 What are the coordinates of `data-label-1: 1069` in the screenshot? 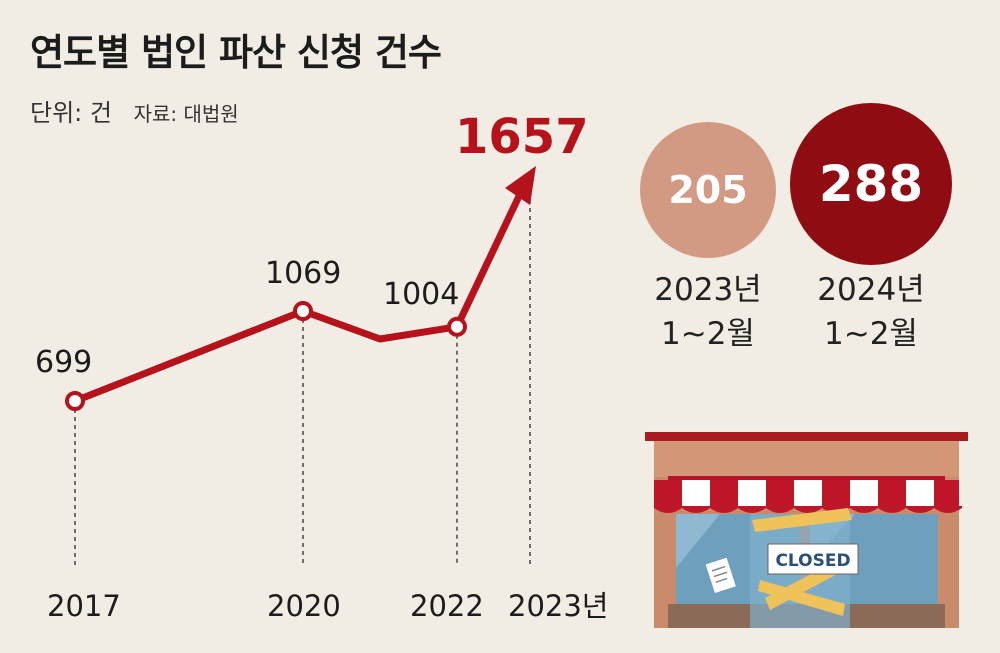 It's located at (303, 273).